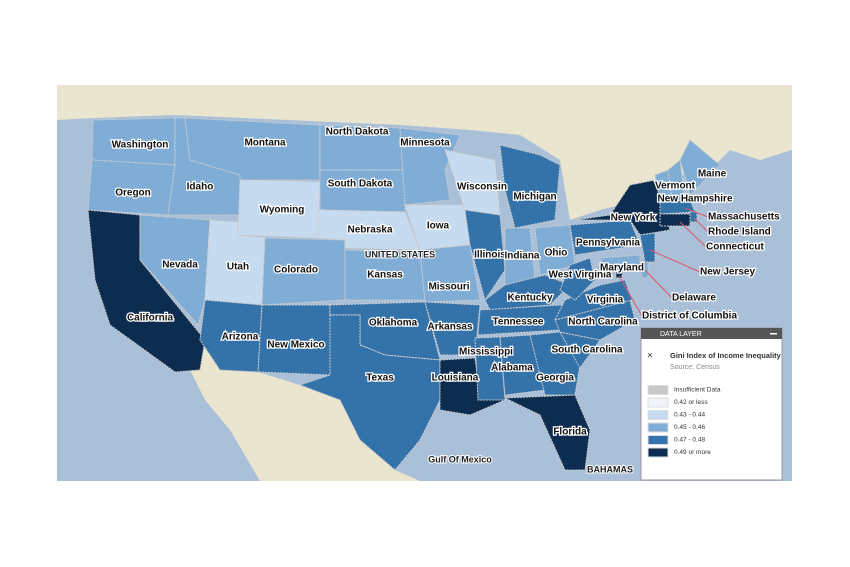  What do you see at coordinates (448, 287) in the screenshot?
I see `state-label: Missouri` at bounding box center [448, 287].